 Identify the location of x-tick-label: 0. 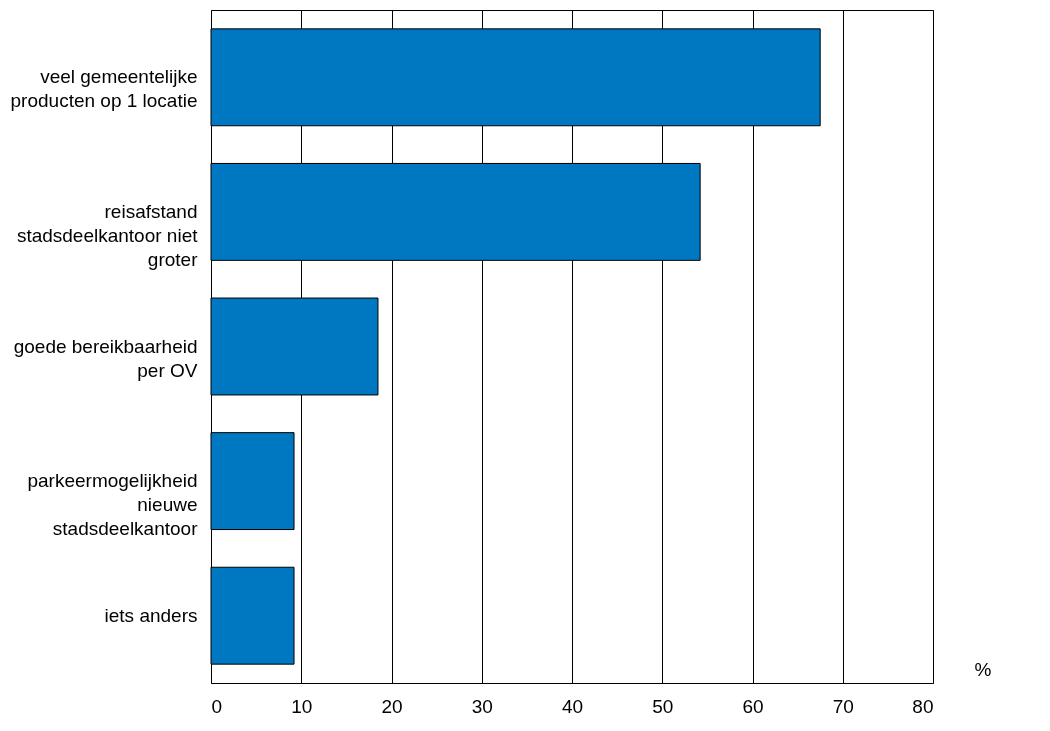
(217, 706).